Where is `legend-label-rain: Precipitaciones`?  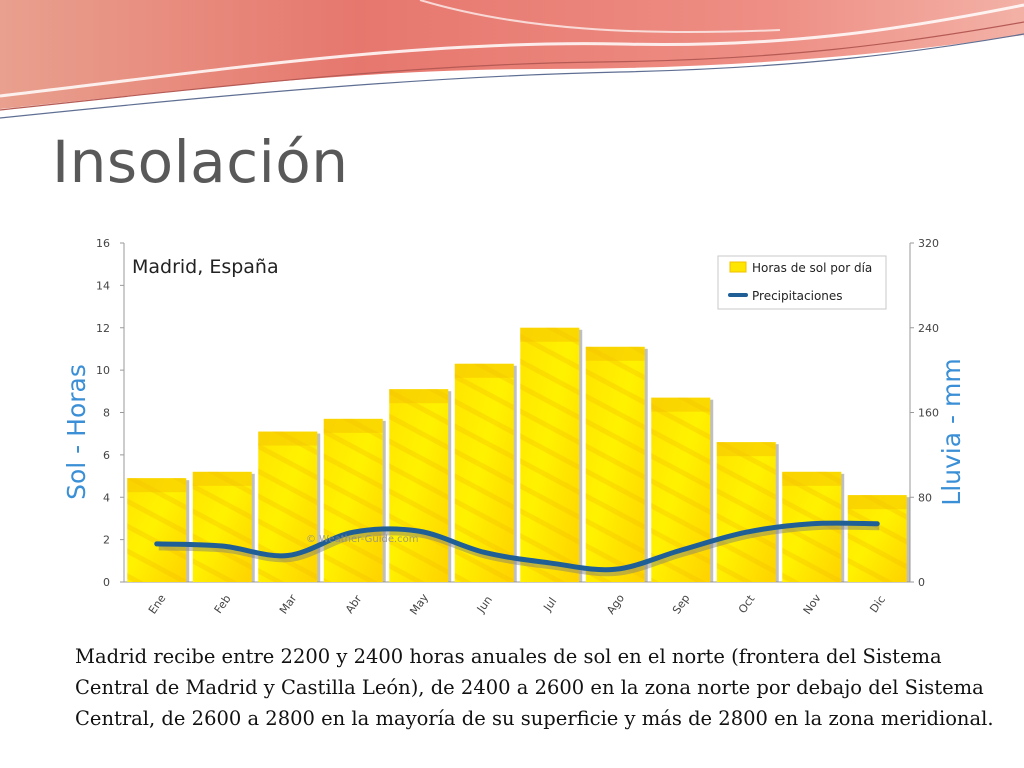 legend-label-rain: Precipitaciones is located at coordinates (797, 296).